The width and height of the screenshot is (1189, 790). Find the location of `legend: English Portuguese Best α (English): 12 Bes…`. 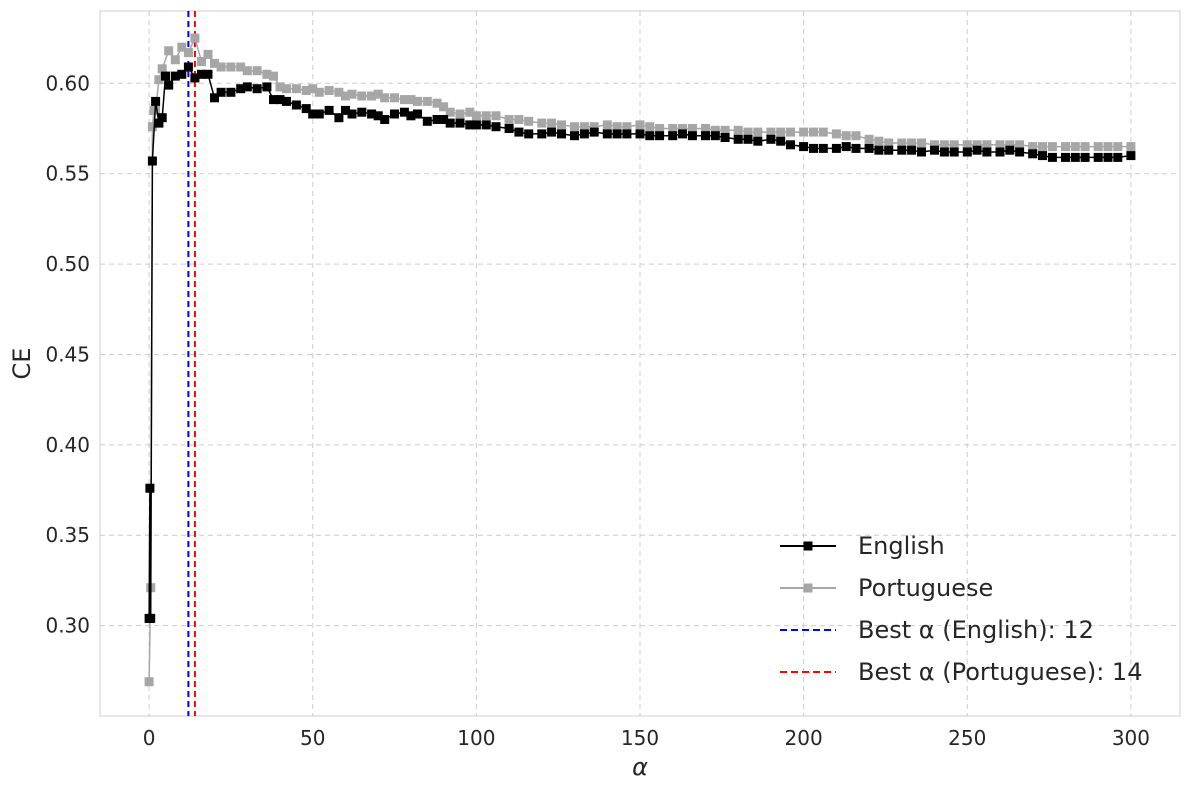

legend: English Portuguese Best α (English): 12 Bes… is located at coordinates (961, 609).